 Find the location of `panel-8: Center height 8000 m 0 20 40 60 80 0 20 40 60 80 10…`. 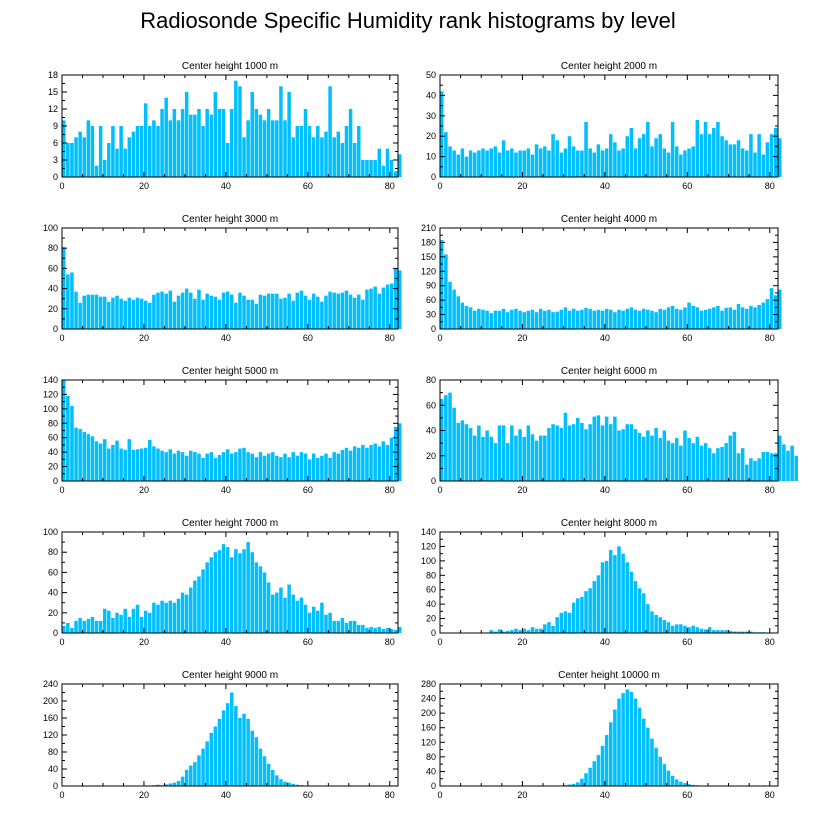

panel-8: Center height 8000 m 0 20 40 60 80 0 20 40 60 80 10… is located at coordinates (600, 582).